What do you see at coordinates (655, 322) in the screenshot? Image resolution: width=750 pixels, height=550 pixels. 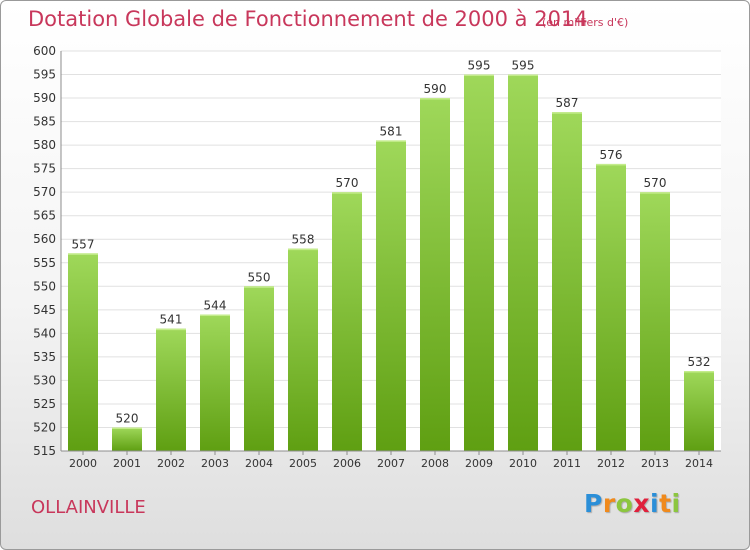 I see `bar-2013` at bounding box center [655, 322].